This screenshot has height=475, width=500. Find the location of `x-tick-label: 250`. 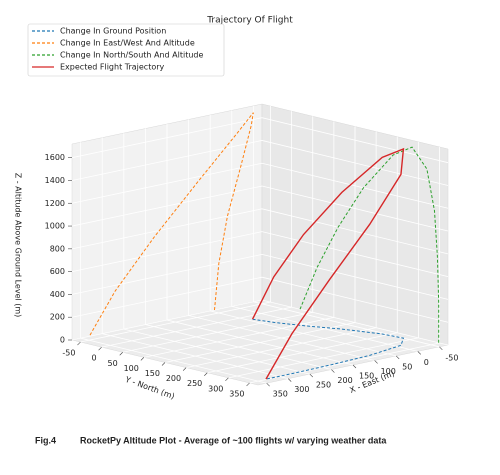

x-tick-label: 250 is located at coordinates (323, 385).